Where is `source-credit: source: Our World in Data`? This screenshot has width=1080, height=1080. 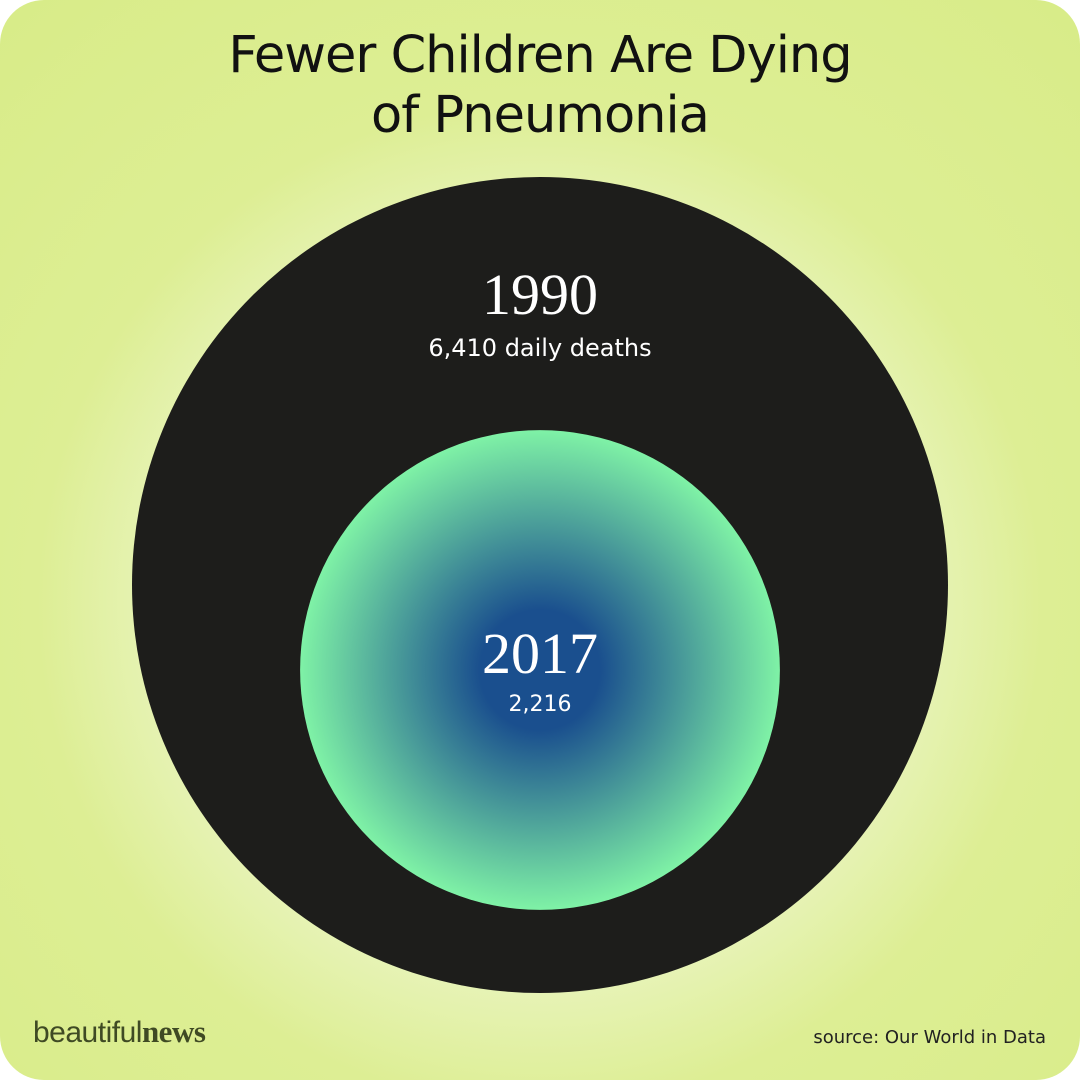 source-credit: source: Our World in Data is located at coordinates (929, 1037).